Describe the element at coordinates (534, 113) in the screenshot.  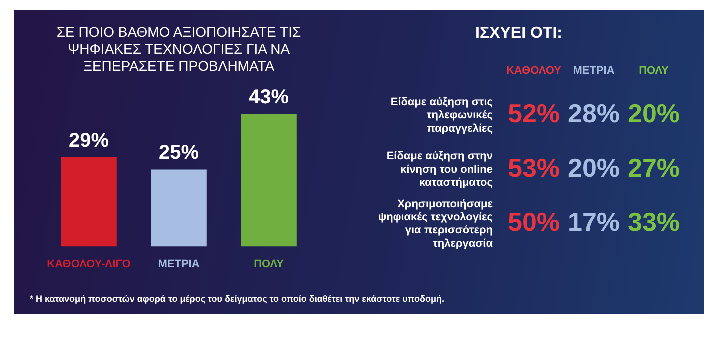
I see `data-label: 52%` at that location.